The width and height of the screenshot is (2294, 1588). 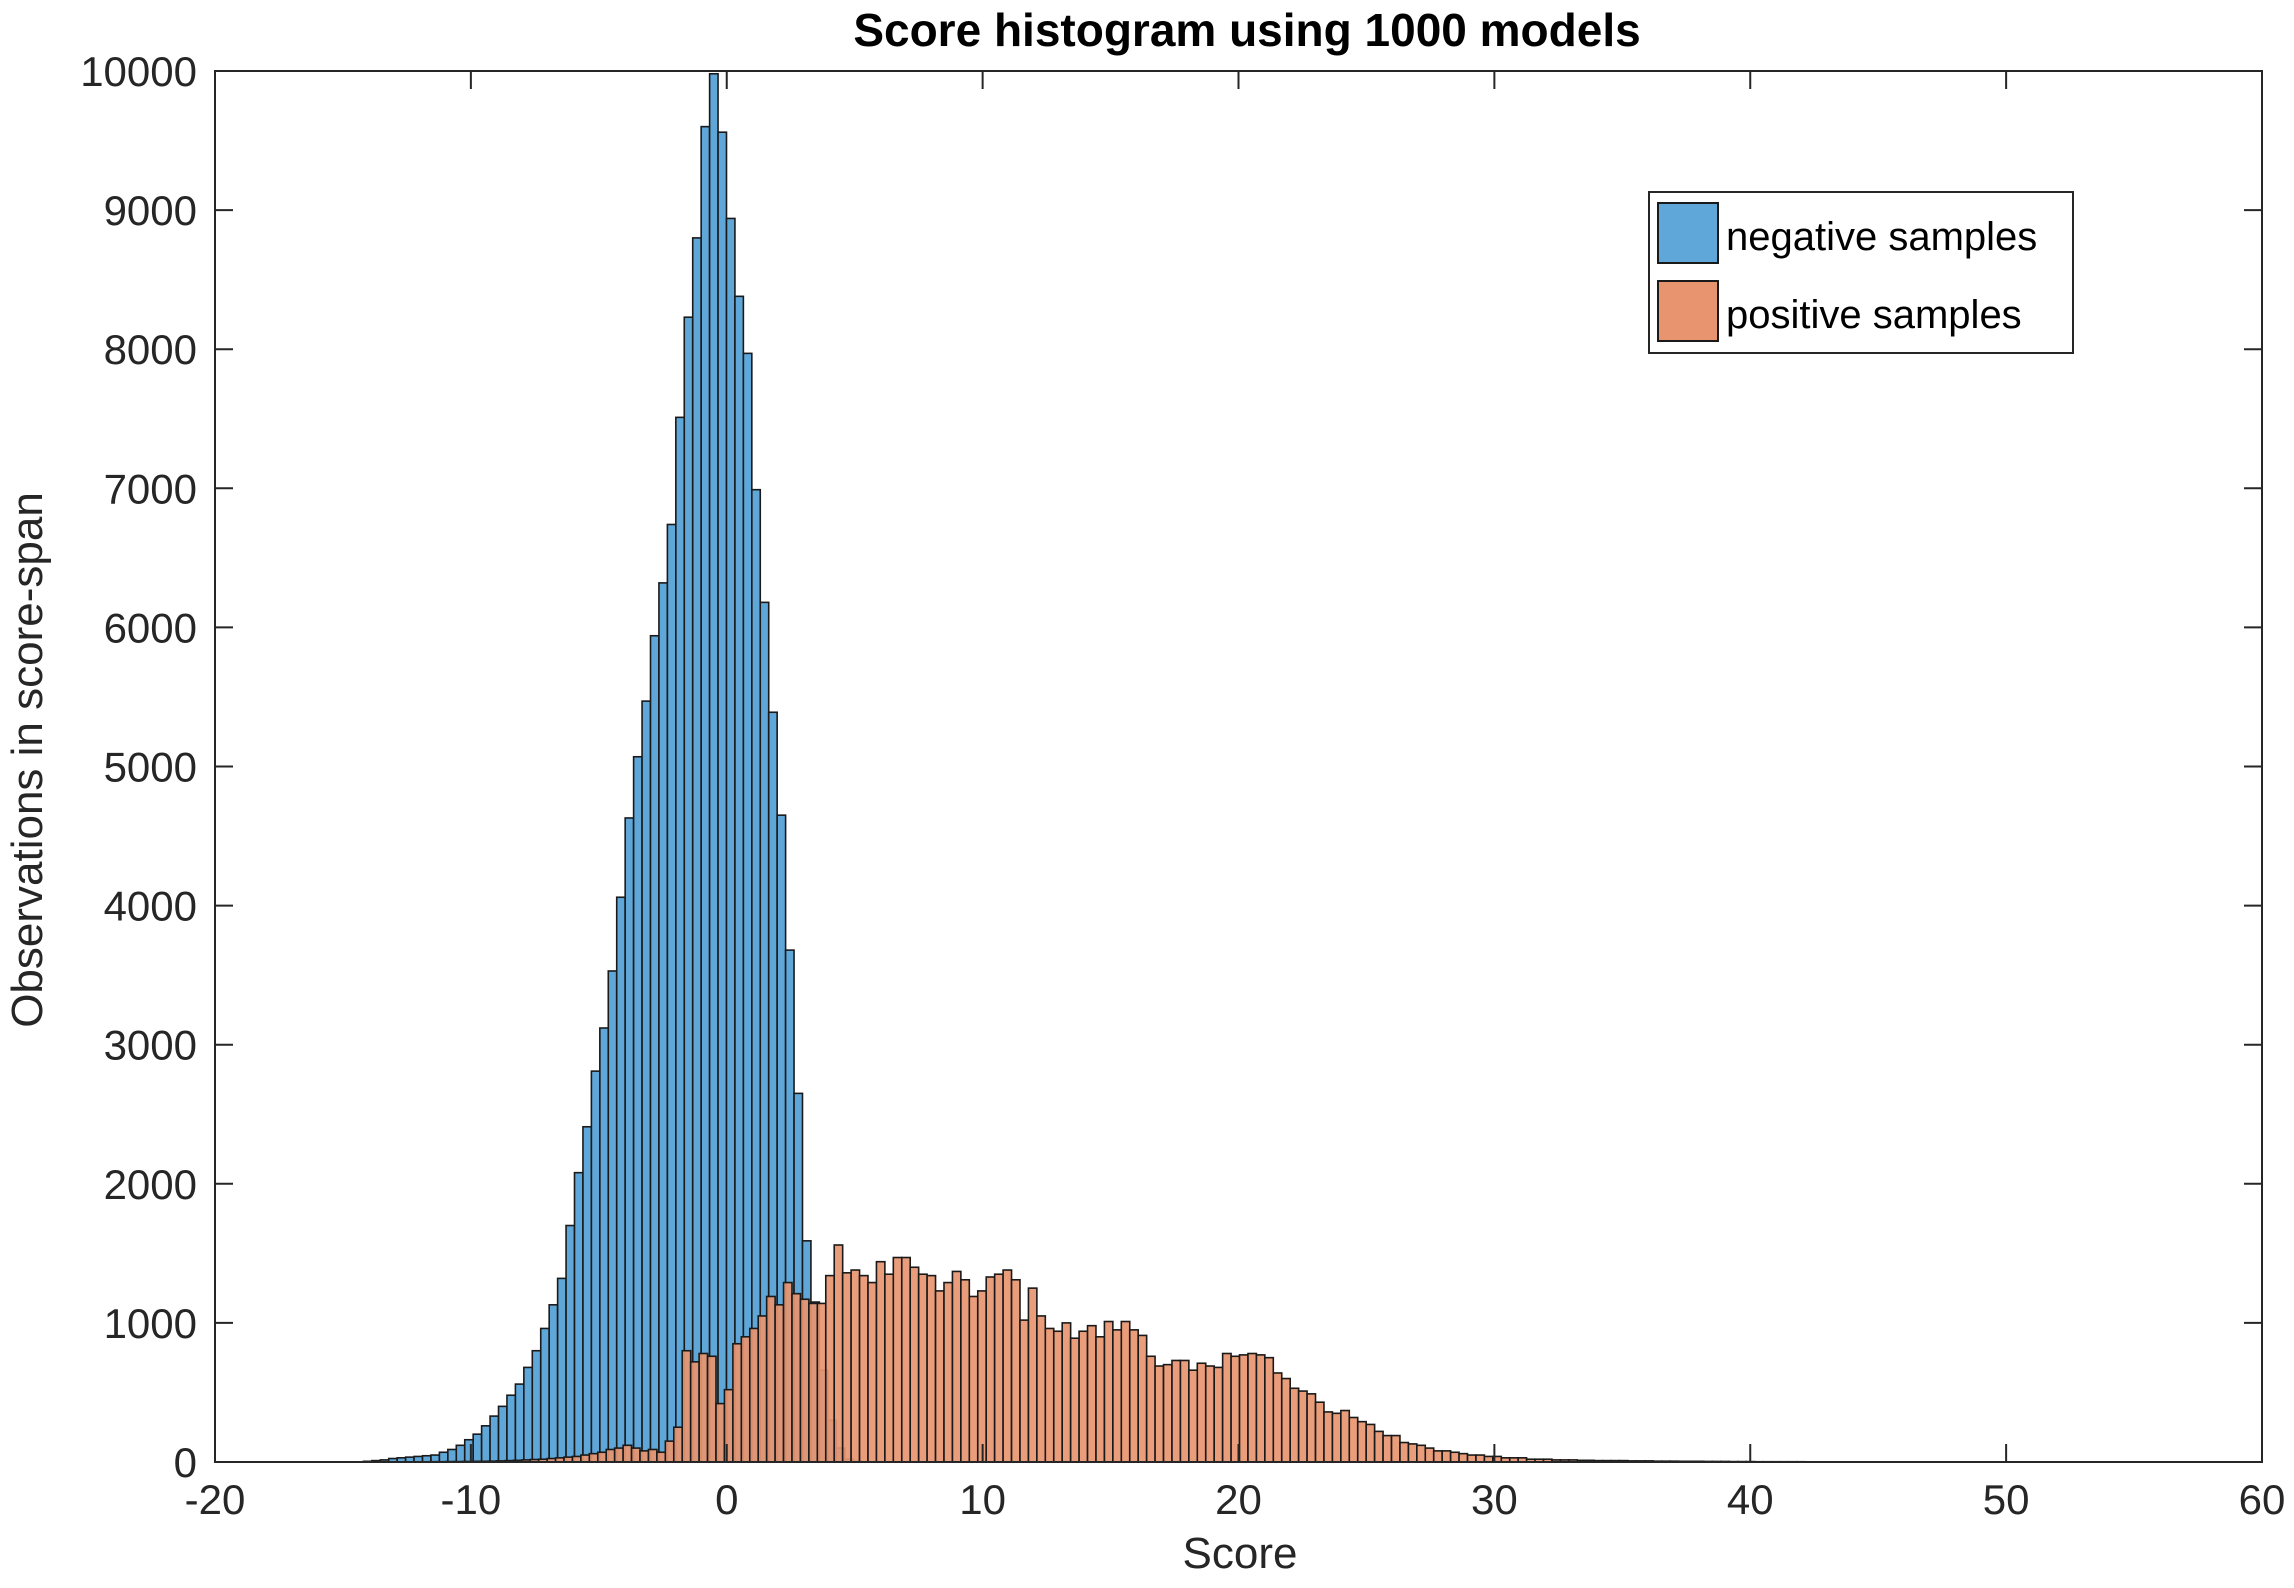 What do you see at coordinates (1750, 1499) in the screenshot?
I see `x-tick-label: 40` at bounding box center [1750, 1499].